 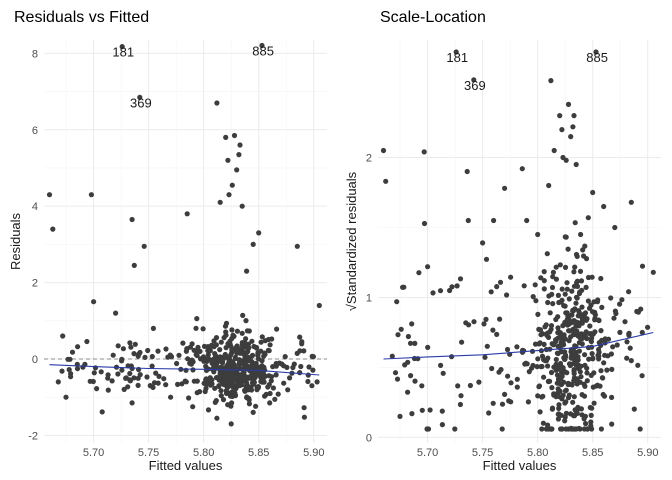 I want to click on outlier-label: 885, so click(x=597, y=57).